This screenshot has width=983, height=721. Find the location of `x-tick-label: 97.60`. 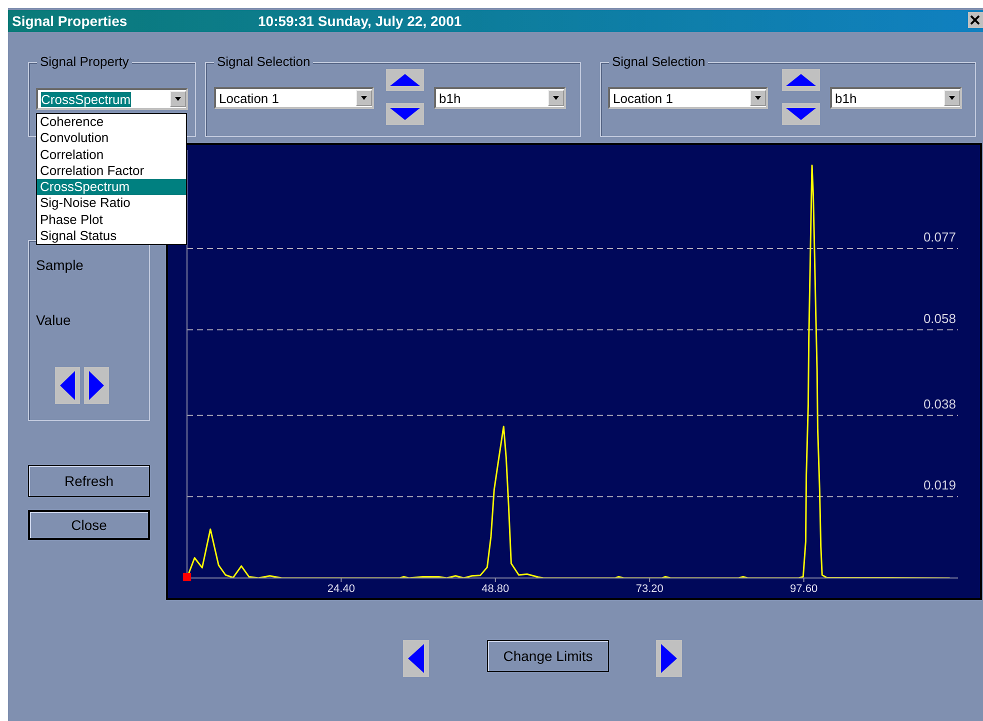

x-tick-label: 97.60 is located at coordinates (804, 588).